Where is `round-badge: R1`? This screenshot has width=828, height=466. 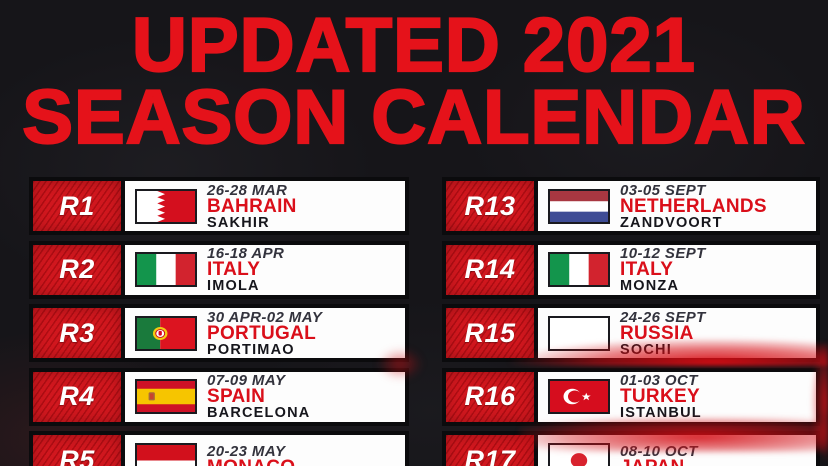 round-badge: R1 is located at coordinates (79, 206).